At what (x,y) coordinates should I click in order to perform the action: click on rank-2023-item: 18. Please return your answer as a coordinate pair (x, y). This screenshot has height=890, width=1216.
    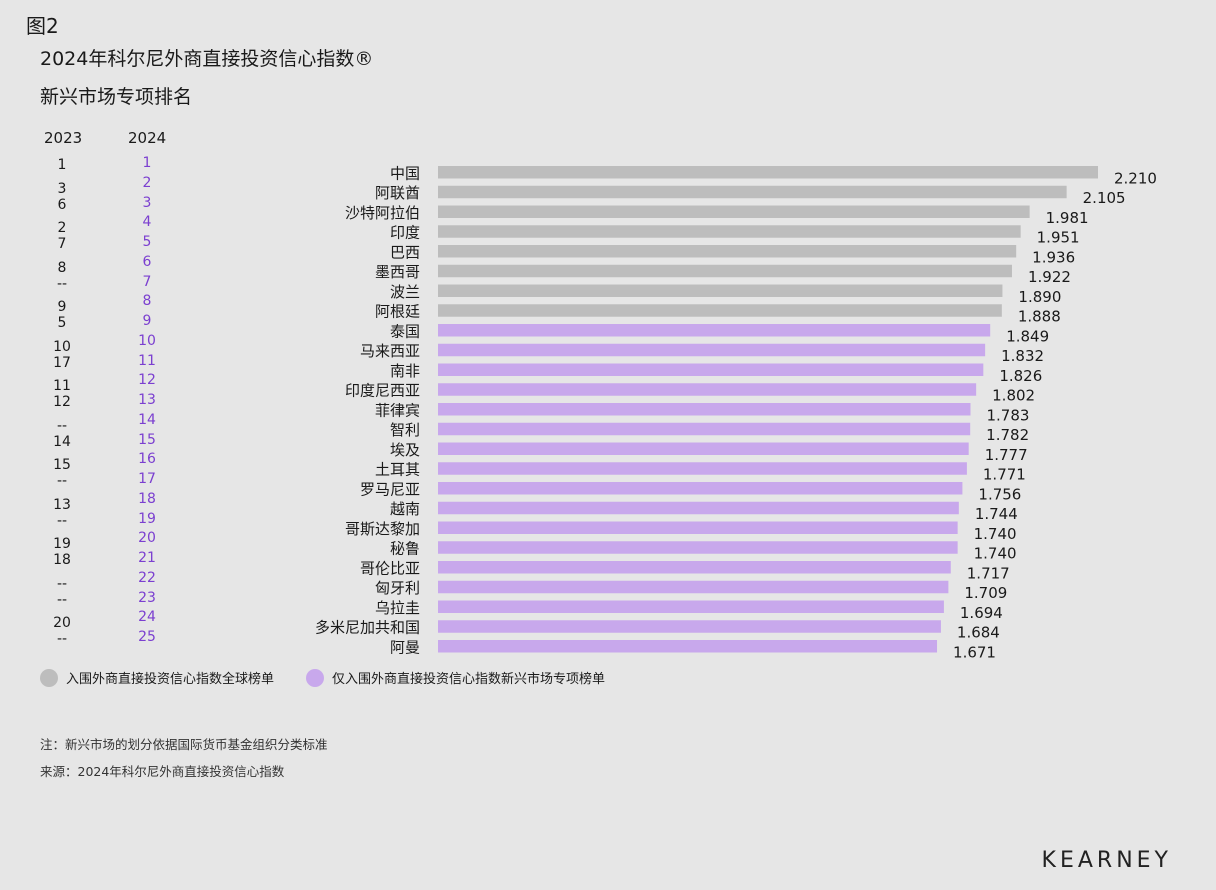
    Looking at the image, I should click on (62, 560).